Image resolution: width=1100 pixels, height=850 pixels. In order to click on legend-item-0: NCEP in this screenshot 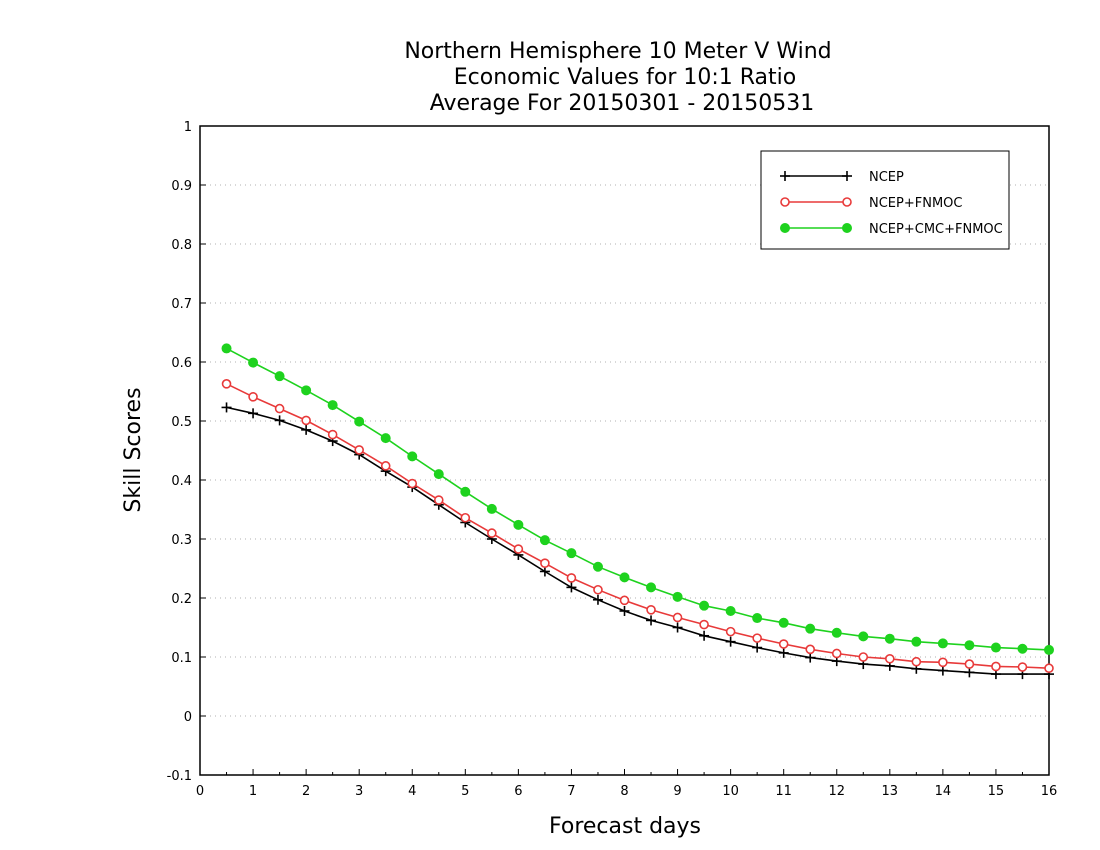, I will do `click(842, 177)`.